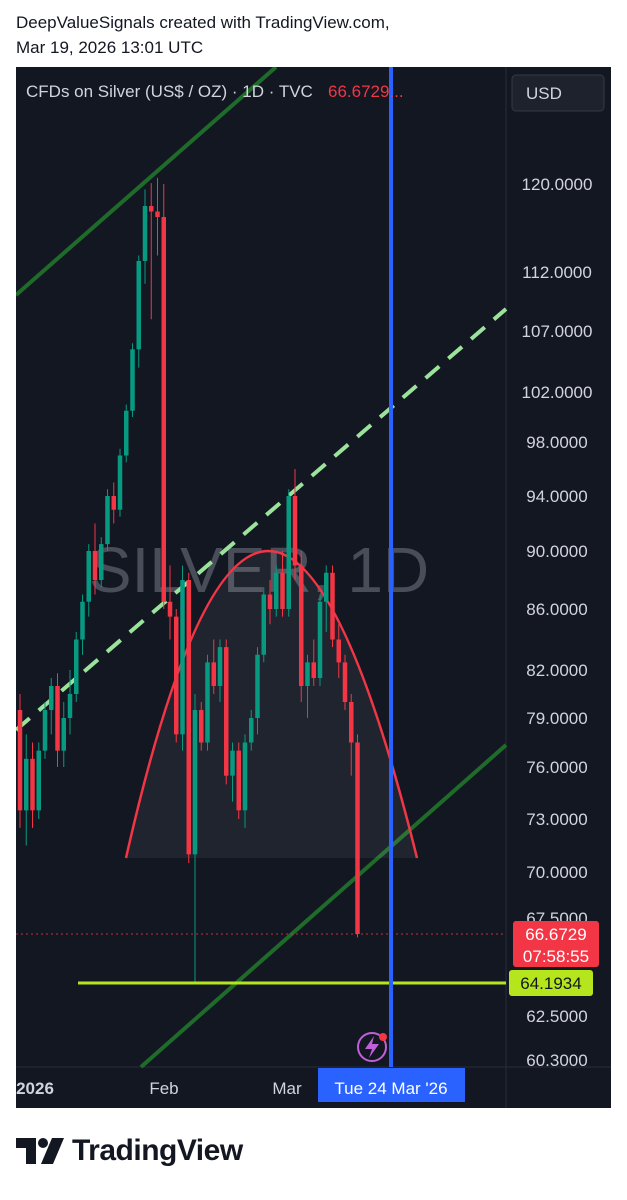 The width and height of the screenshot is (627, 1200). Describe the element at coordinates (169, 91) in the screenshot. I see `symbol-info: CFDs on Silver (US$ / OZ) · 1D · TVC` at that location.